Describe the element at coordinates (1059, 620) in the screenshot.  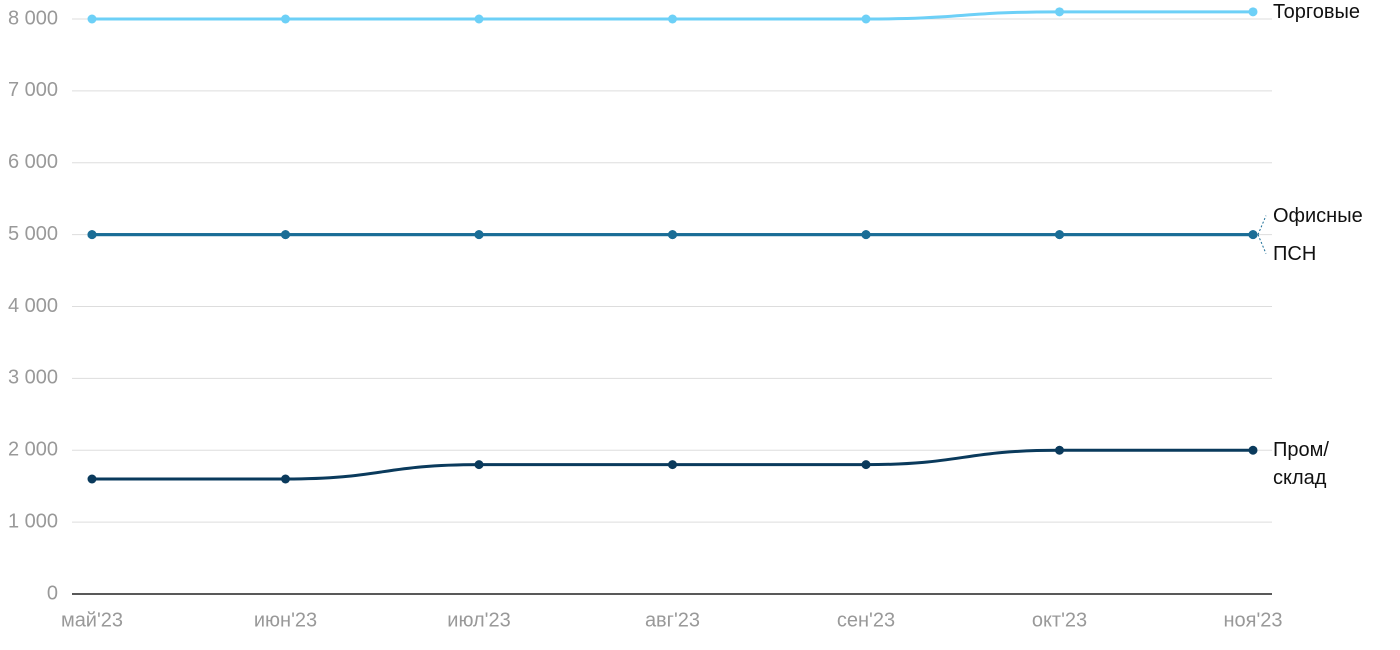
I see `x-tick-label: окт'23` at that location.